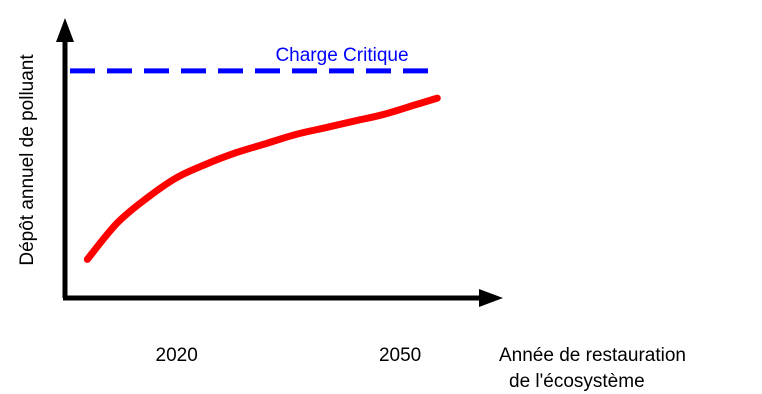 The image size is (762, 394). I want to click on x-axis-label-line-1: Année de restauration, so click(592, 355).